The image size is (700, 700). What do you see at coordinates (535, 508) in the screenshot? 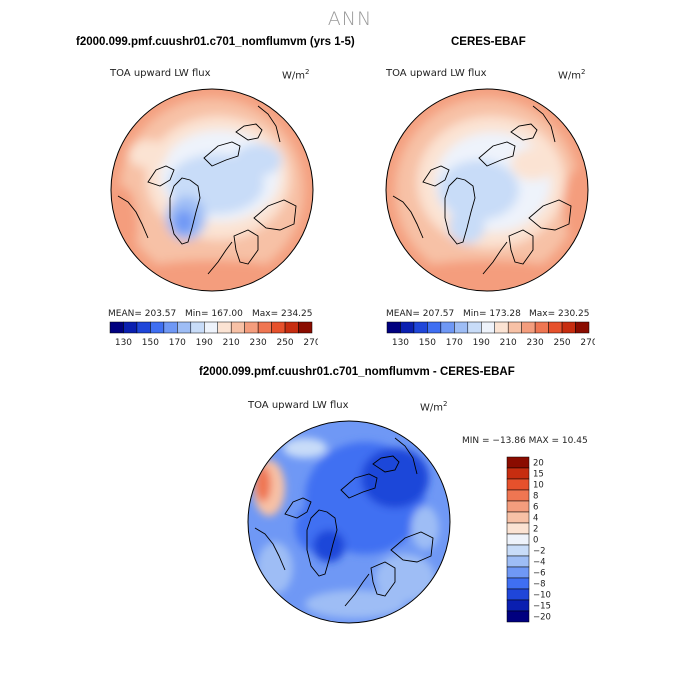
I see `panel3-colorbar-tick-label: 6` at bounding box center [535, 508].